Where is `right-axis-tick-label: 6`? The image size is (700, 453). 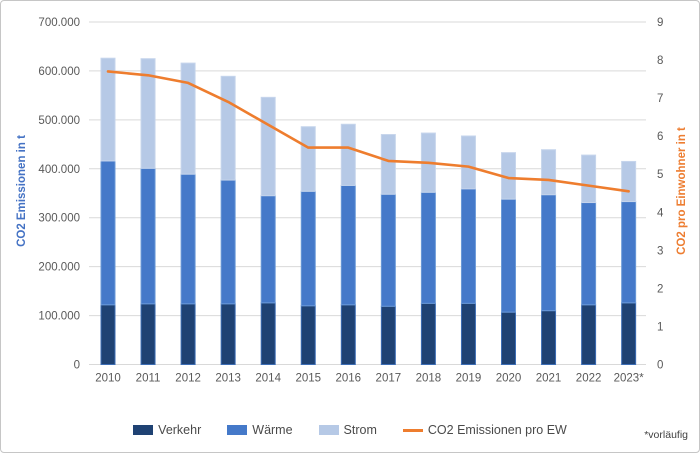 right-axis-tick-label: 6 is located at coordinates (660, 137).